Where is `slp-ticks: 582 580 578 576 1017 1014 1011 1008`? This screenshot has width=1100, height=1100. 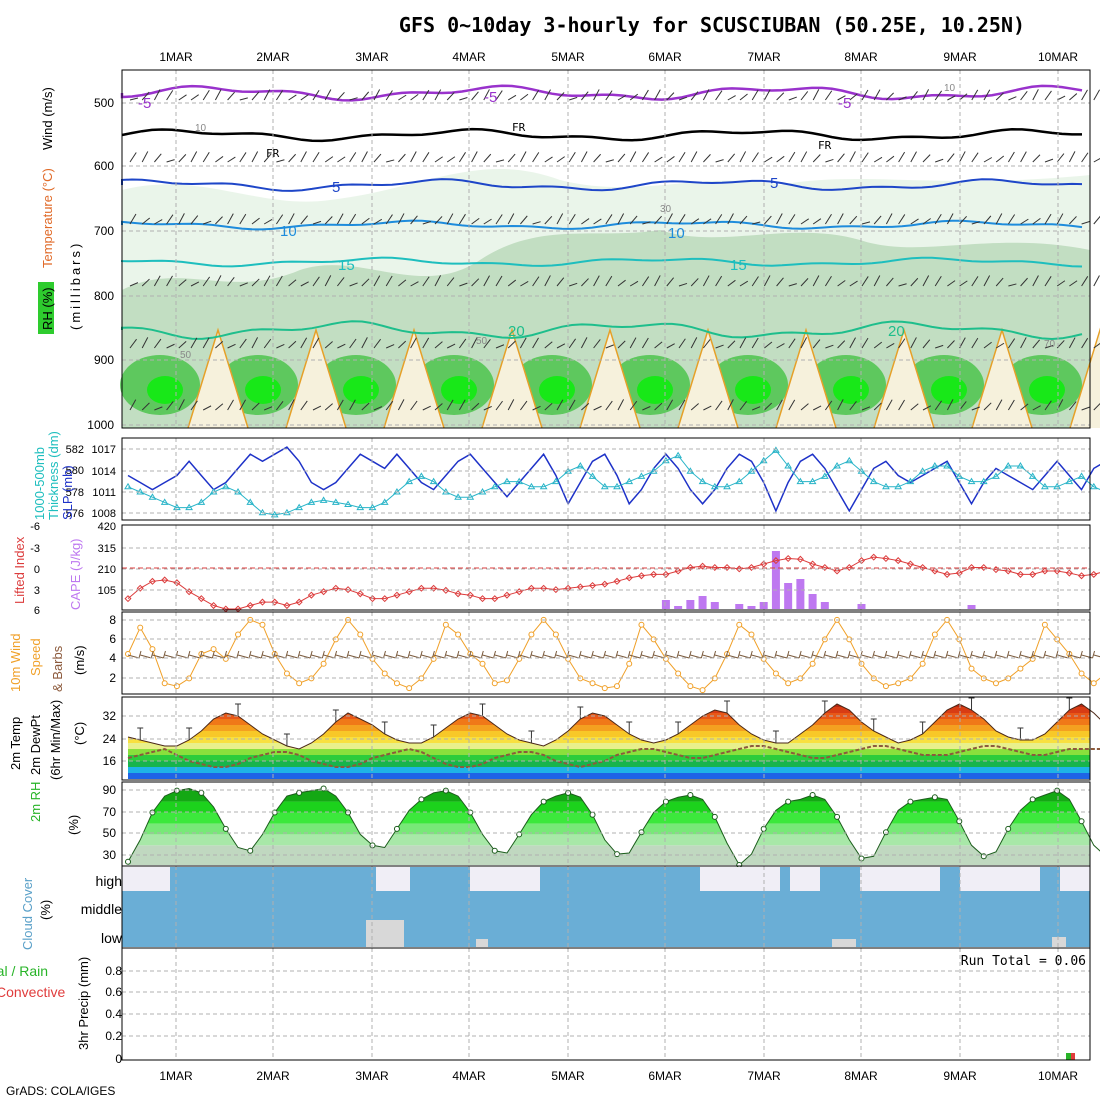 slp-ticks: 582 580 578 576 1017 1014 1011 1008 is located at coordinates (91, 482).